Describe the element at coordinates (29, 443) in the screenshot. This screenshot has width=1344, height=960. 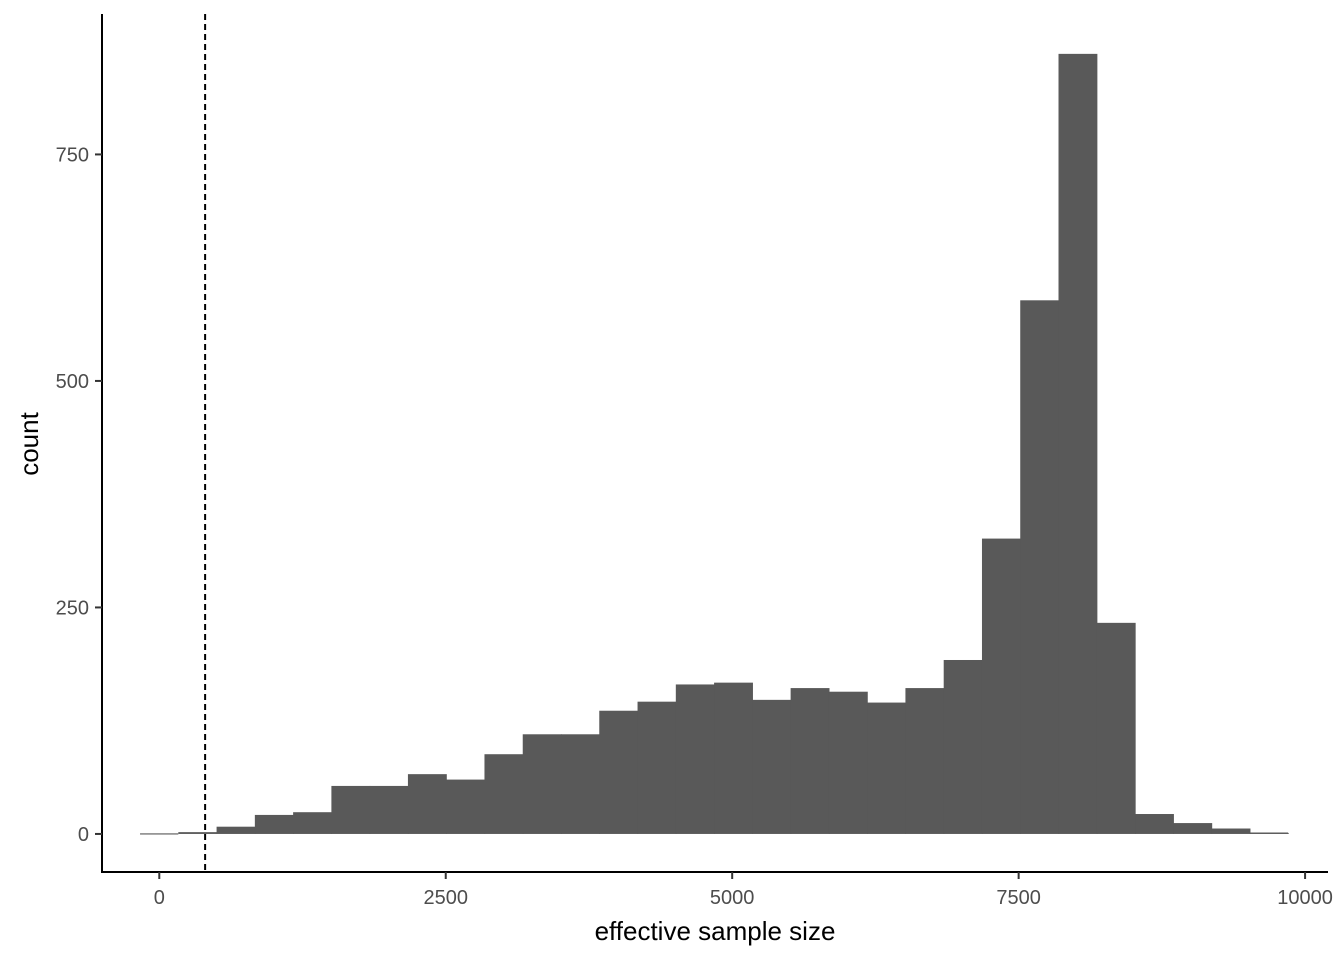
I see `y-axis-title: count` at that location.